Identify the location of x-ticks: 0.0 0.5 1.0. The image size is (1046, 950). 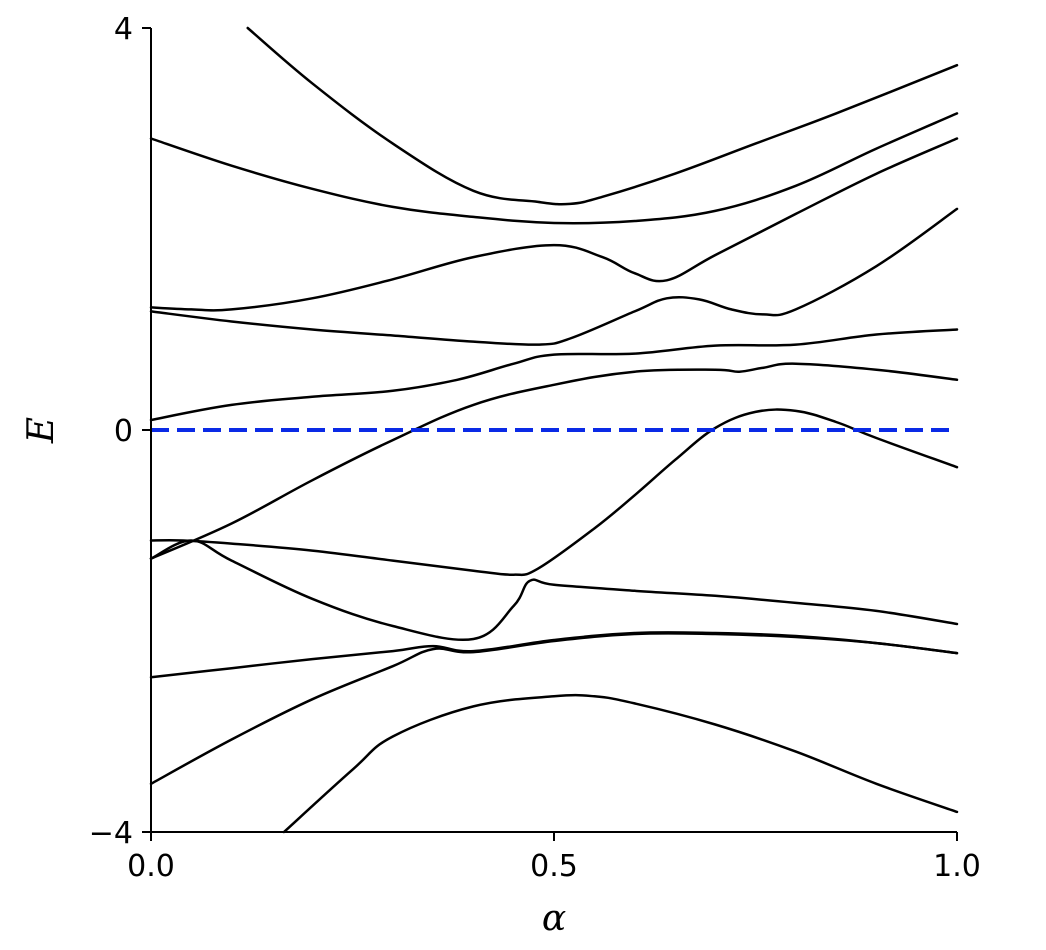
(554, 858).